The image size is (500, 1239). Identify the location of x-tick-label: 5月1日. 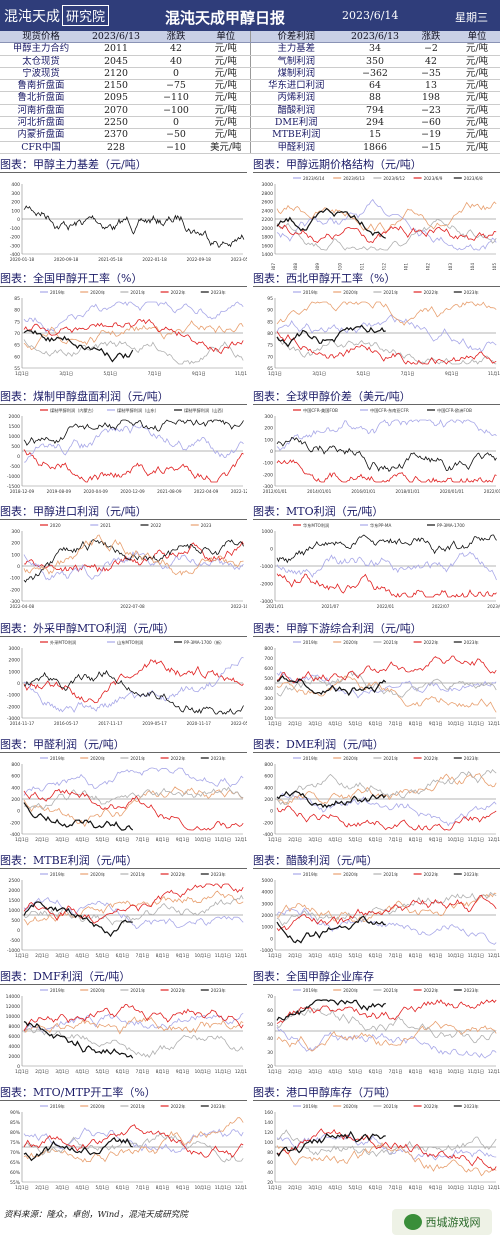
(356, 1072).